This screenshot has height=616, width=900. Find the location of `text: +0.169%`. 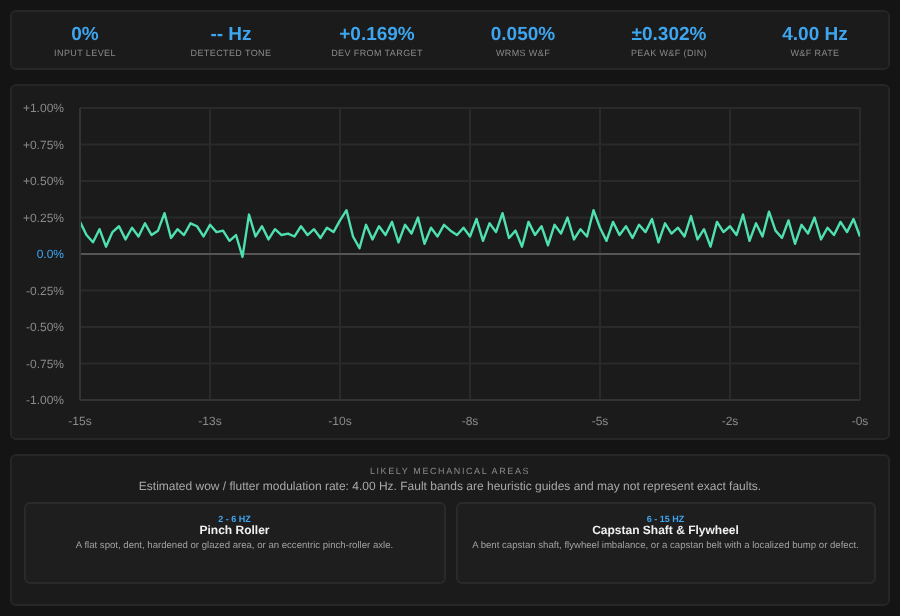

text: +0.169% is located at coordinates (377, 35).